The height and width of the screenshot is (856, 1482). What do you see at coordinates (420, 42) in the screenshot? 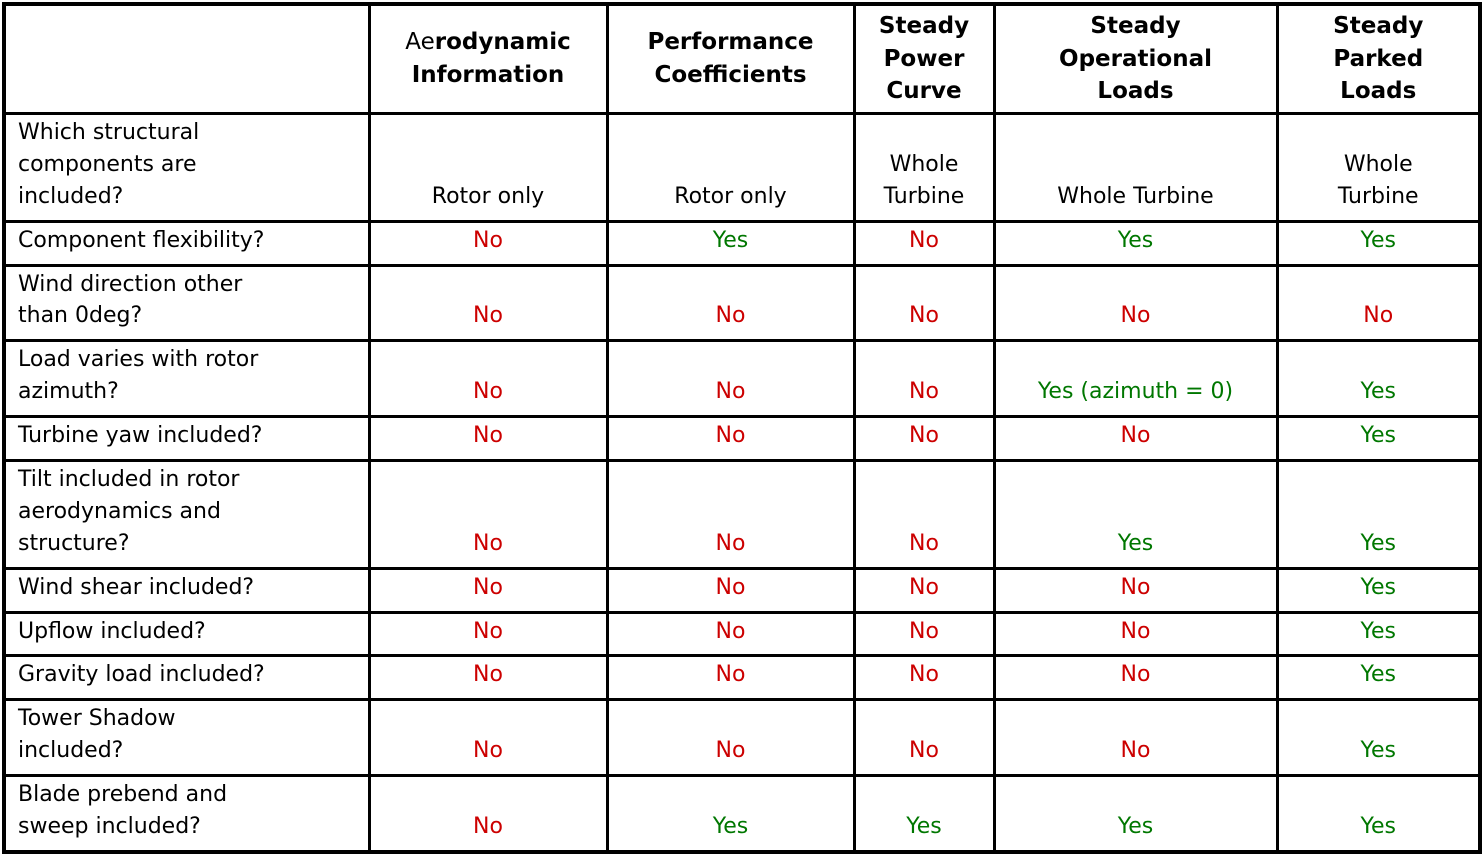
I see `header-label-regular-part: Ae` at bounding box center [420, 42].